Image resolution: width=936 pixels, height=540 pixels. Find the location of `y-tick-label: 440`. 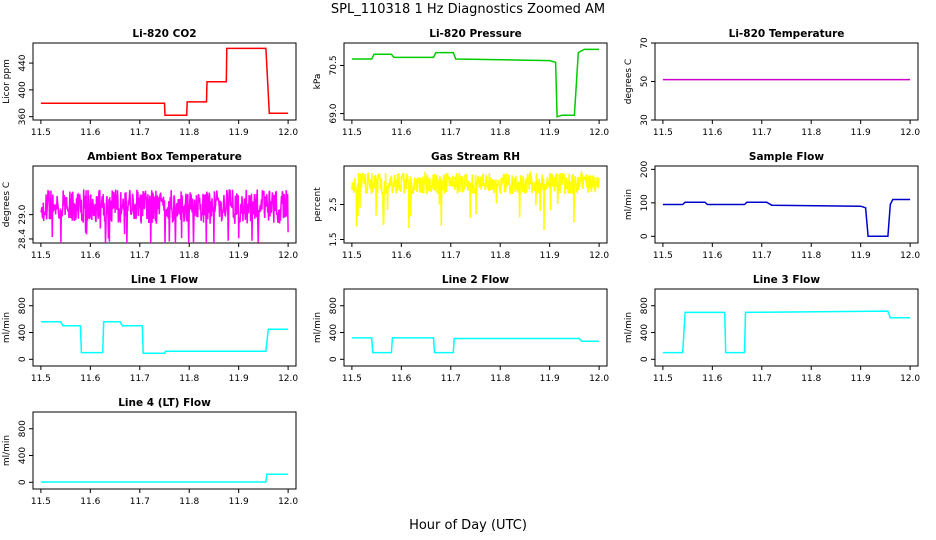

y-tick-label: 440 is located at coordinates (23, 62).